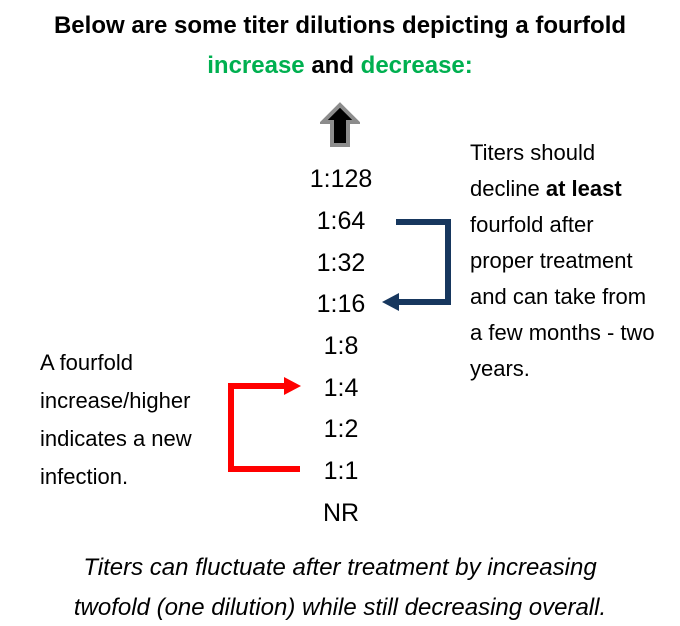  I want to click on decrease-note-line-5: and can take from, so click(558, 296).